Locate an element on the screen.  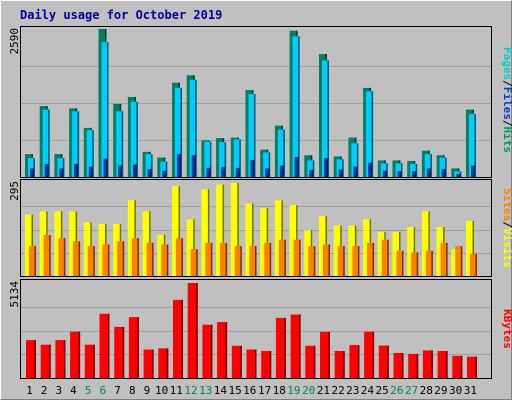
pages-bar-day-6-shadow is located at coordinates (107, 167).